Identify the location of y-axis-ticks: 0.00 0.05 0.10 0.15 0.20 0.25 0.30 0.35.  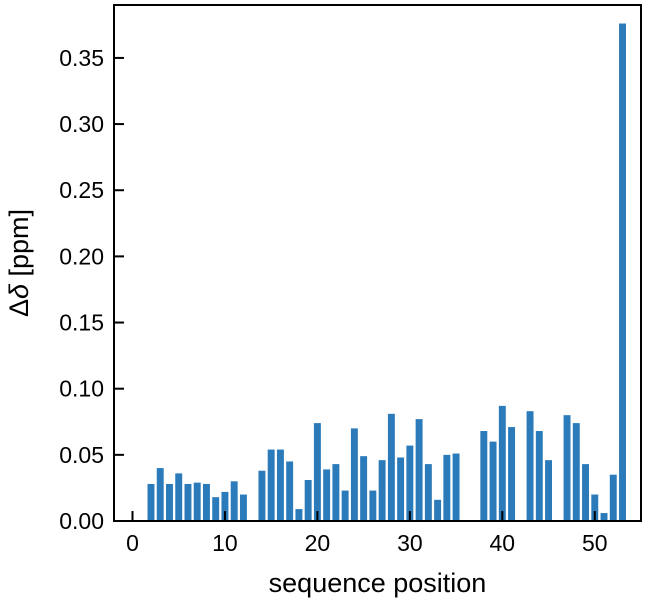
(91, 289).